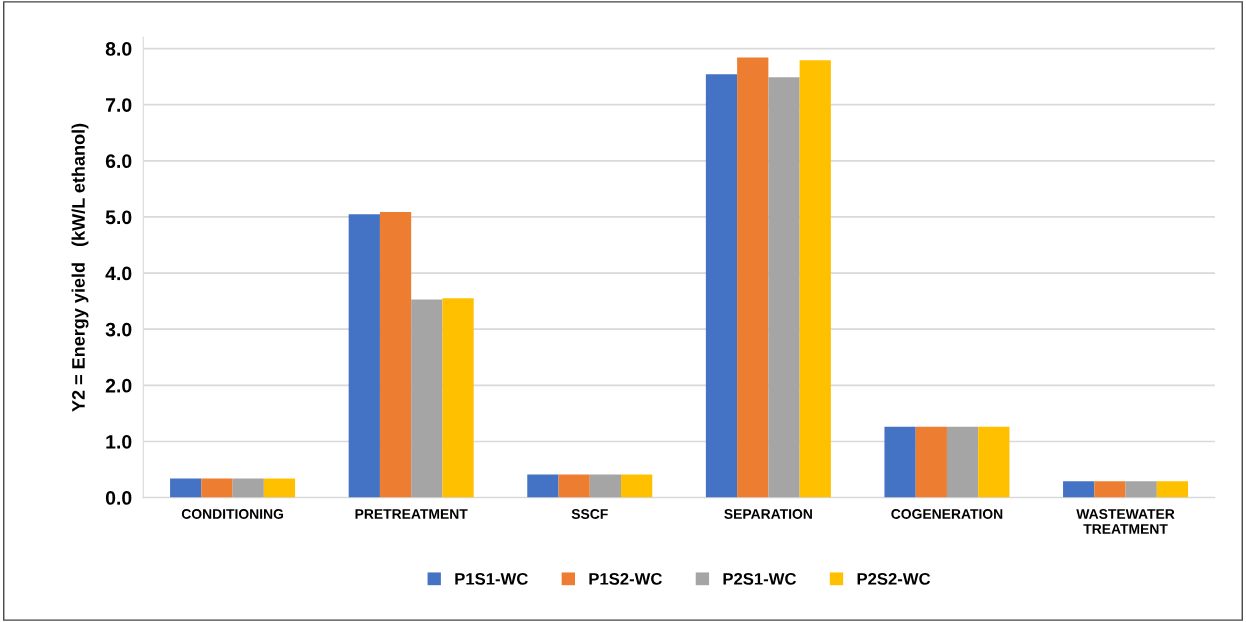 This screenshot has height=622, width=1246. What do you see at coordinates (118, 217) in the screenshot?
I see `y-tick-label: 5.0` at bounding box center [118, 217].